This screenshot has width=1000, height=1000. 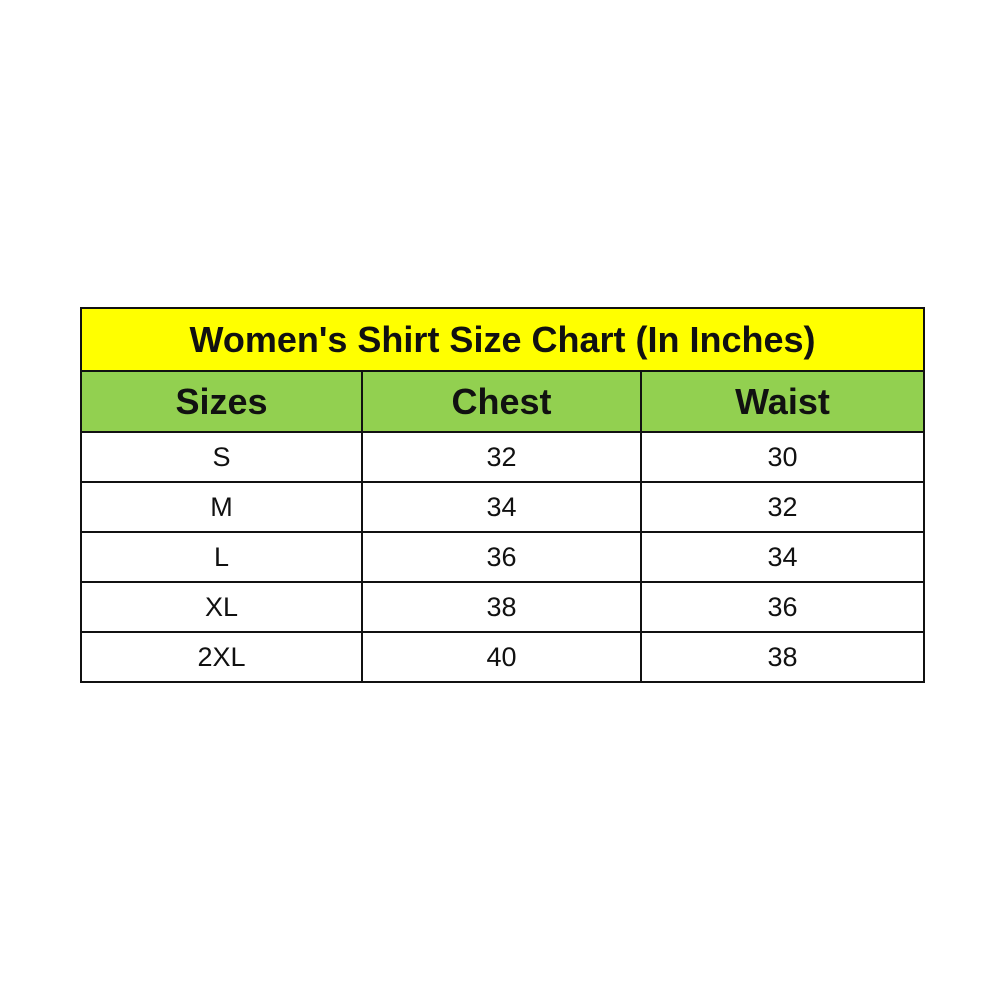 I want to click on waist-cell: 38, so click(x=782, y=657).